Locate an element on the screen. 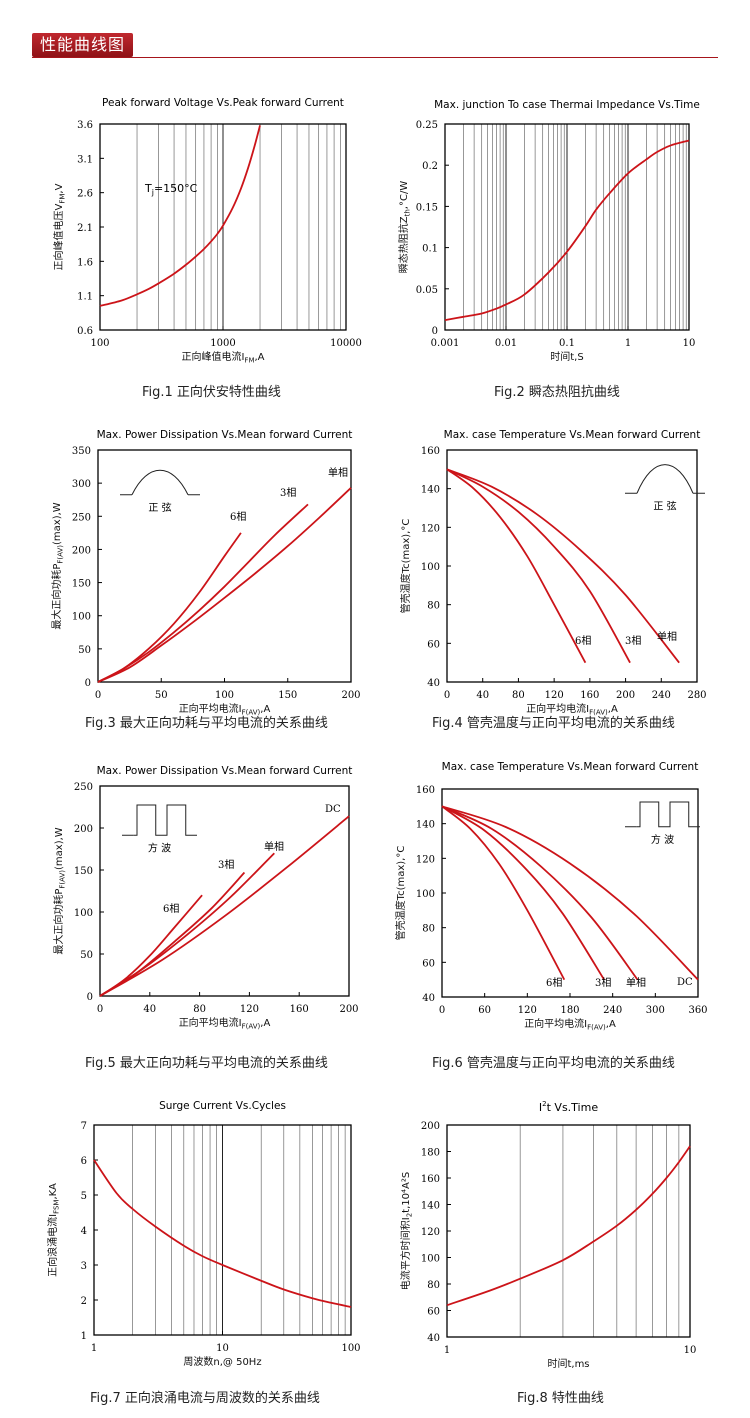 The height and width of the screenshot is (1418, 750). y-axis-label: 正向浪涌电流IFSM,KA is located at coordinates (53, 1230).